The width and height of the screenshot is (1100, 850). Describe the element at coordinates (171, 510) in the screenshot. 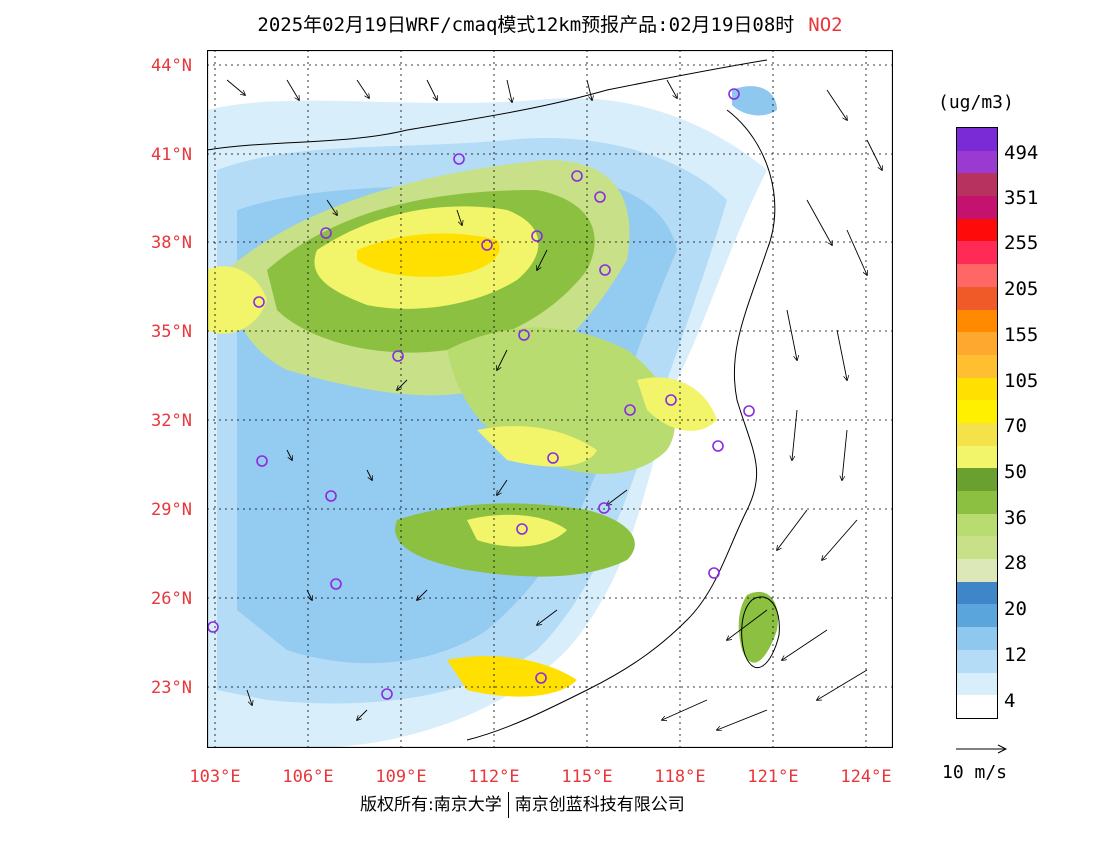

I see `lat-label-29: 29°N` at that location.